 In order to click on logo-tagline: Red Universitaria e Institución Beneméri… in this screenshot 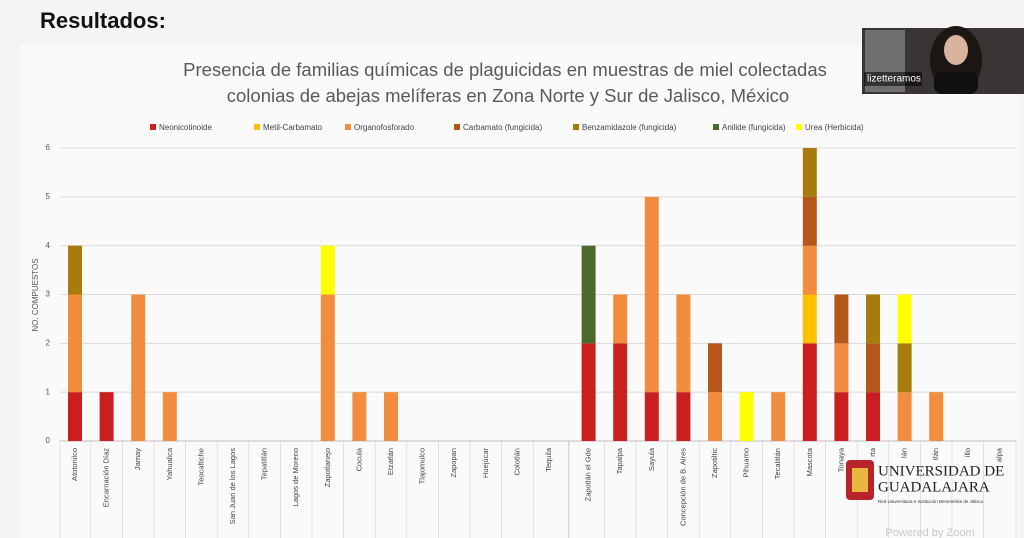, I will do `click(931, 501)`.